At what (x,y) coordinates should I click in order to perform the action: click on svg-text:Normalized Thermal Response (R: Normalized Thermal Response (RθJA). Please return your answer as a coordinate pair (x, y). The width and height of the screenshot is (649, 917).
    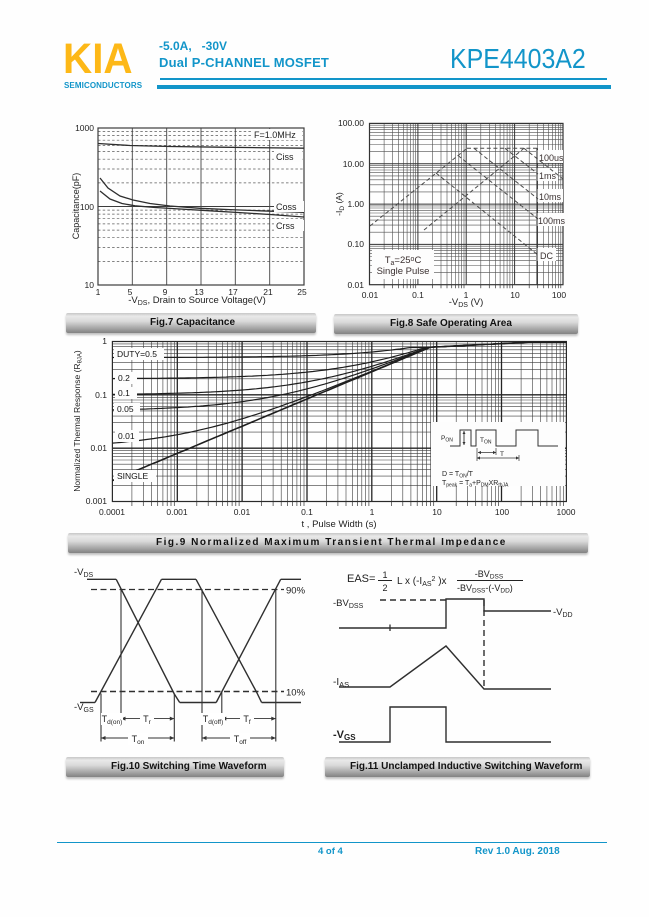
    Looking at the image, I should click on (78, 421).